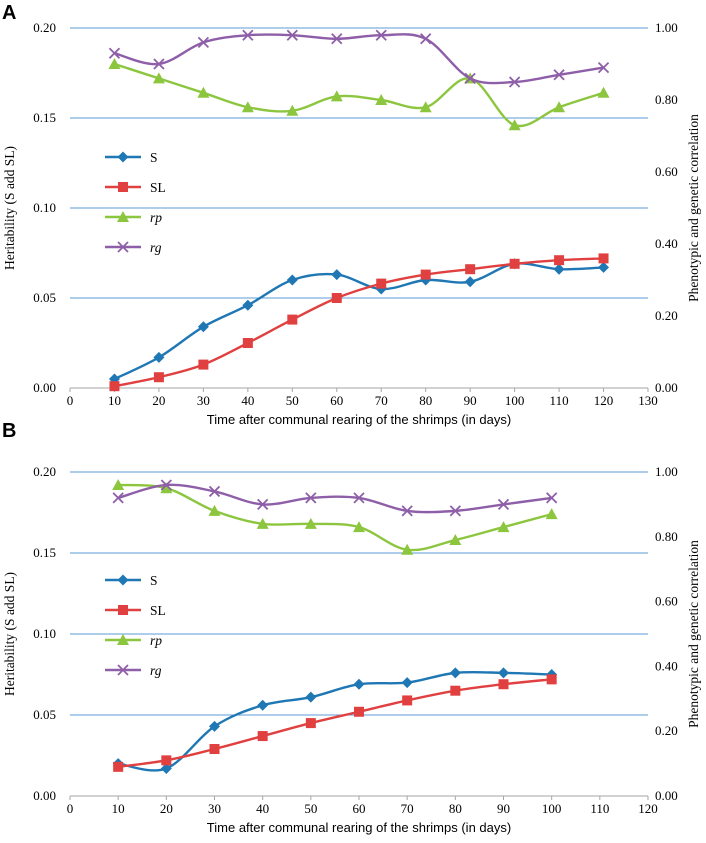  What do you see at coordinates (133, 247) in the screenshot?
I see `legend-item-rg: rg` at bounding box center [133, 247].